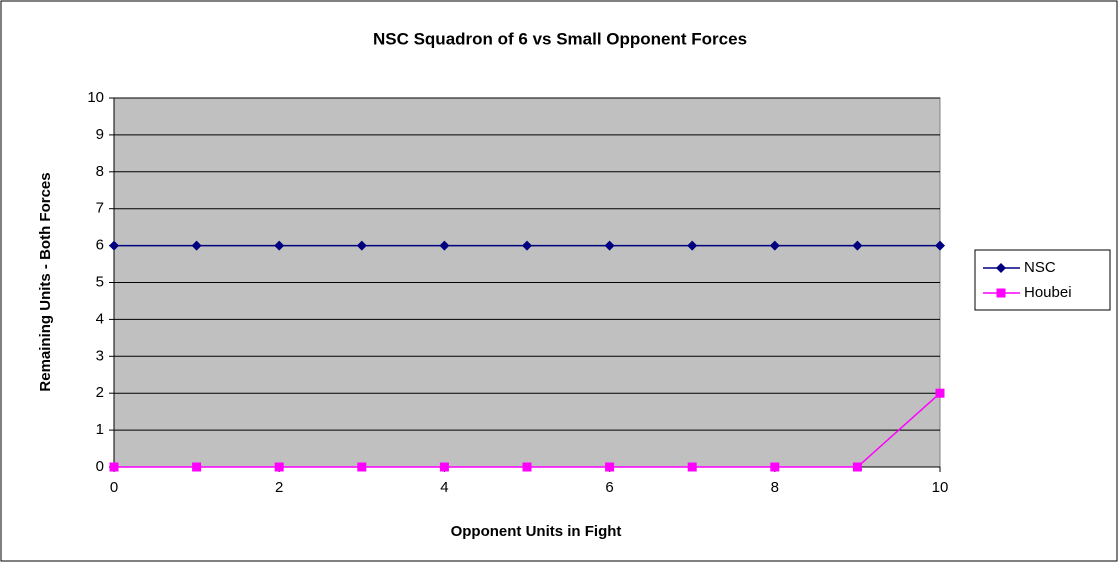 The image size is (1119, 563). What do you see at coordinates (100, 429) in the screenshot?
I see `y-tick-label: 1` at bounding box center [100, 429].